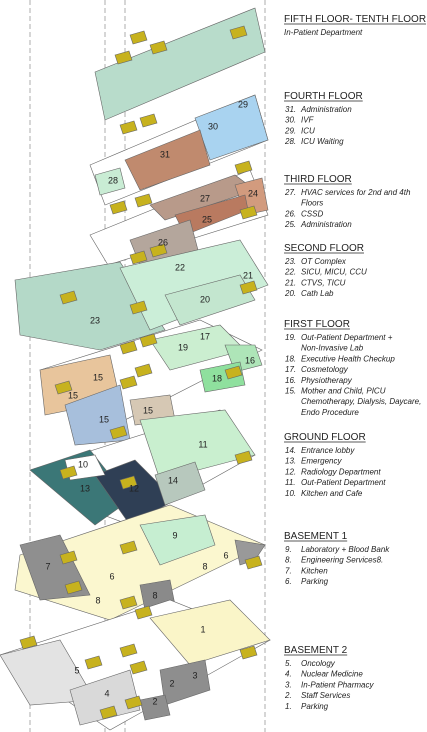  Describe the element at coordinates (290, 130) in the screenshot. I see `item-number: 29.` at that location.